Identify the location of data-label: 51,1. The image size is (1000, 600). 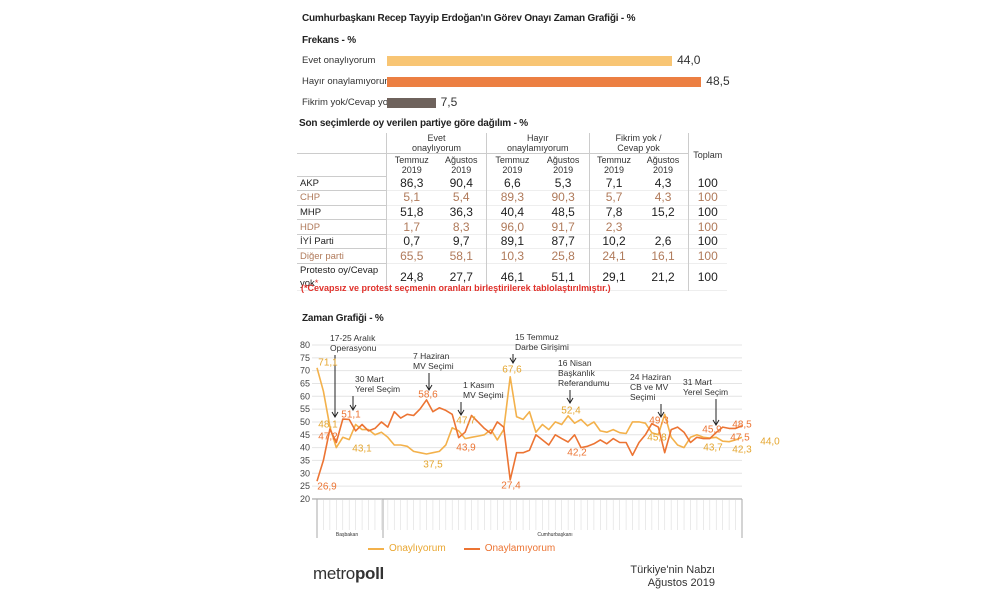
(351, 415).